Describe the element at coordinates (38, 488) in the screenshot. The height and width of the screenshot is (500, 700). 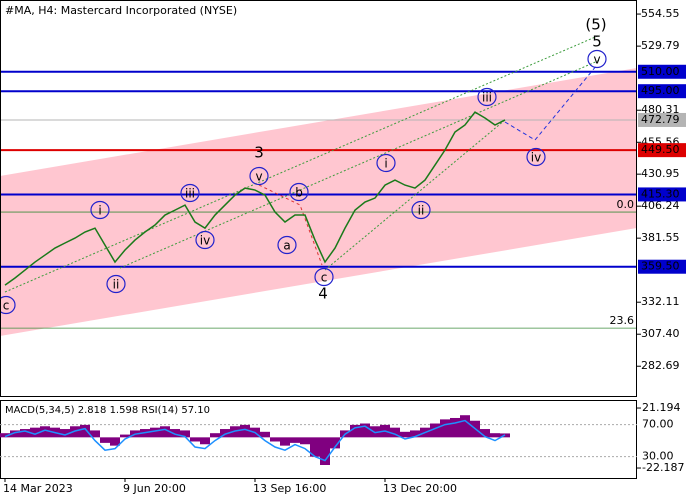
I see `x-tick-label: 14 Mar 2023` at that location.